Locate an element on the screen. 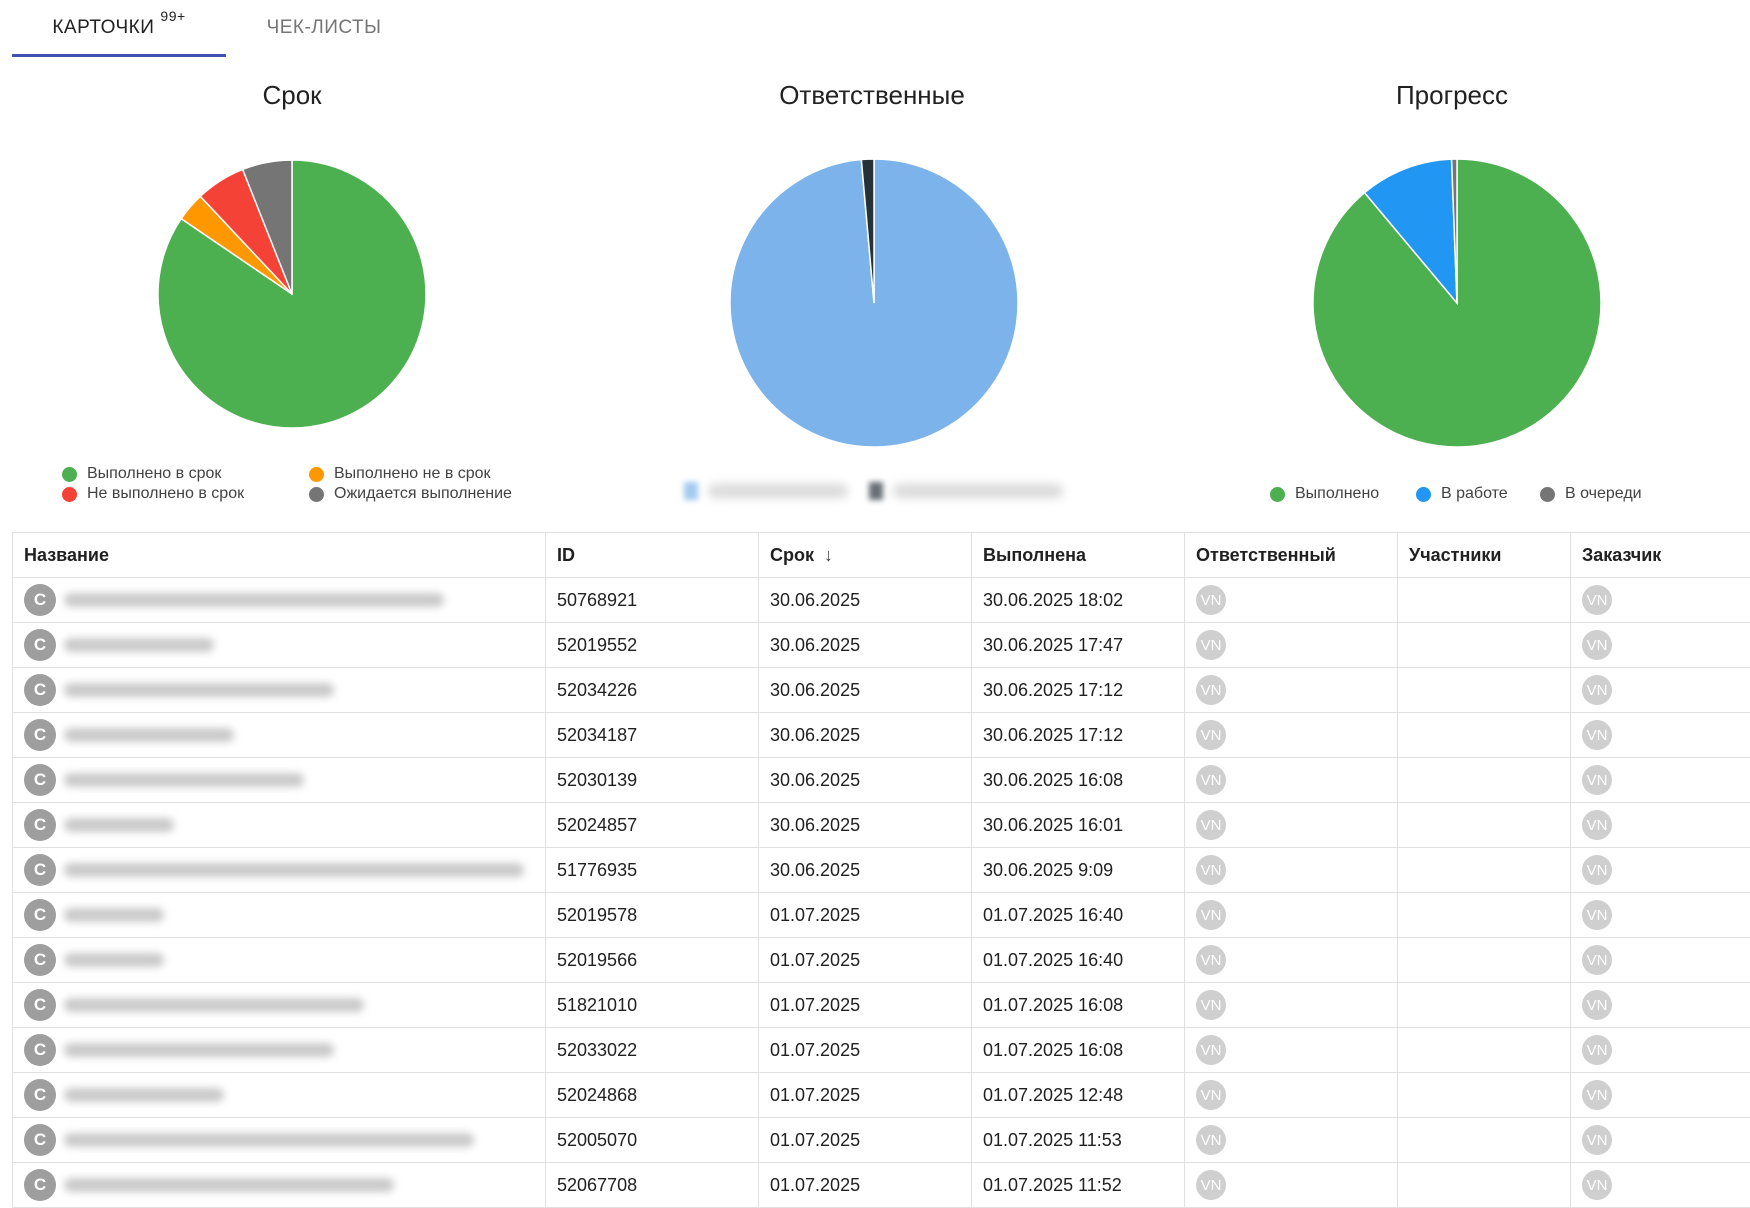  legend-item-not-done: Не выполнено в срок is located at coordinates (153, 494).